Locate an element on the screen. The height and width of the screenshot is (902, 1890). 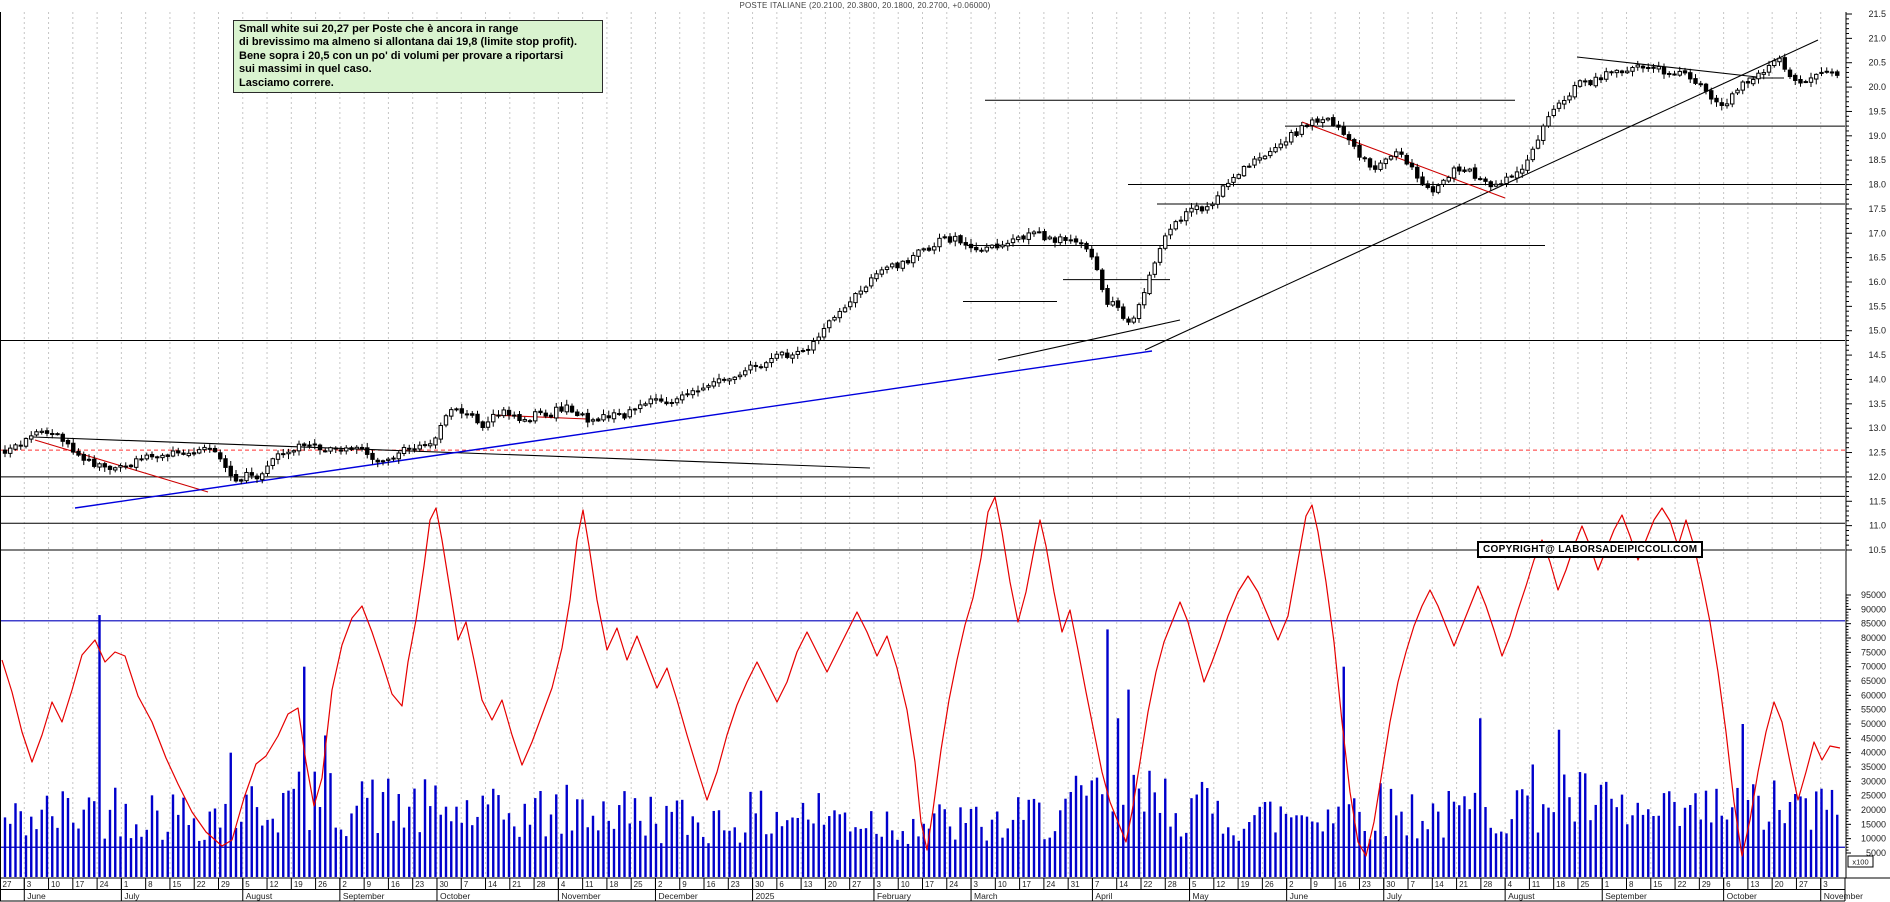
svg-text: 14.5 is located at coordinates (1877, 355).